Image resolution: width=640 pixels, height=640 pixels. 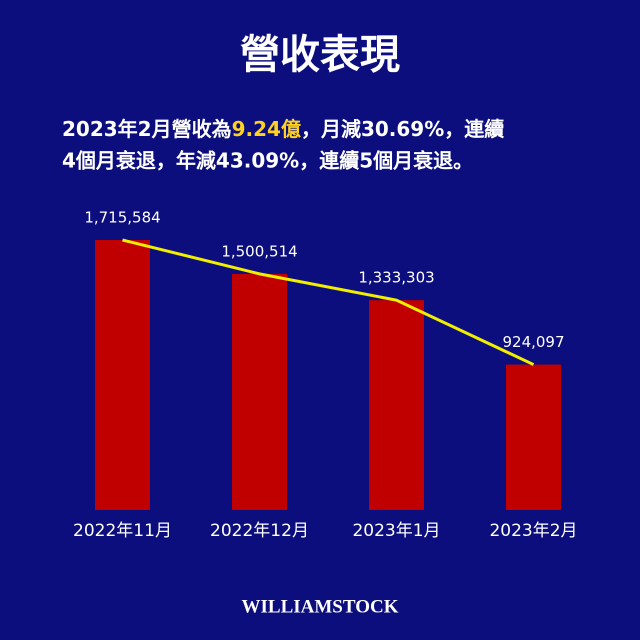 What do you see at coordinates (122, 218) in the screenshot?
I see `value-label: 1,715,584` at bounding box center [122, 218].